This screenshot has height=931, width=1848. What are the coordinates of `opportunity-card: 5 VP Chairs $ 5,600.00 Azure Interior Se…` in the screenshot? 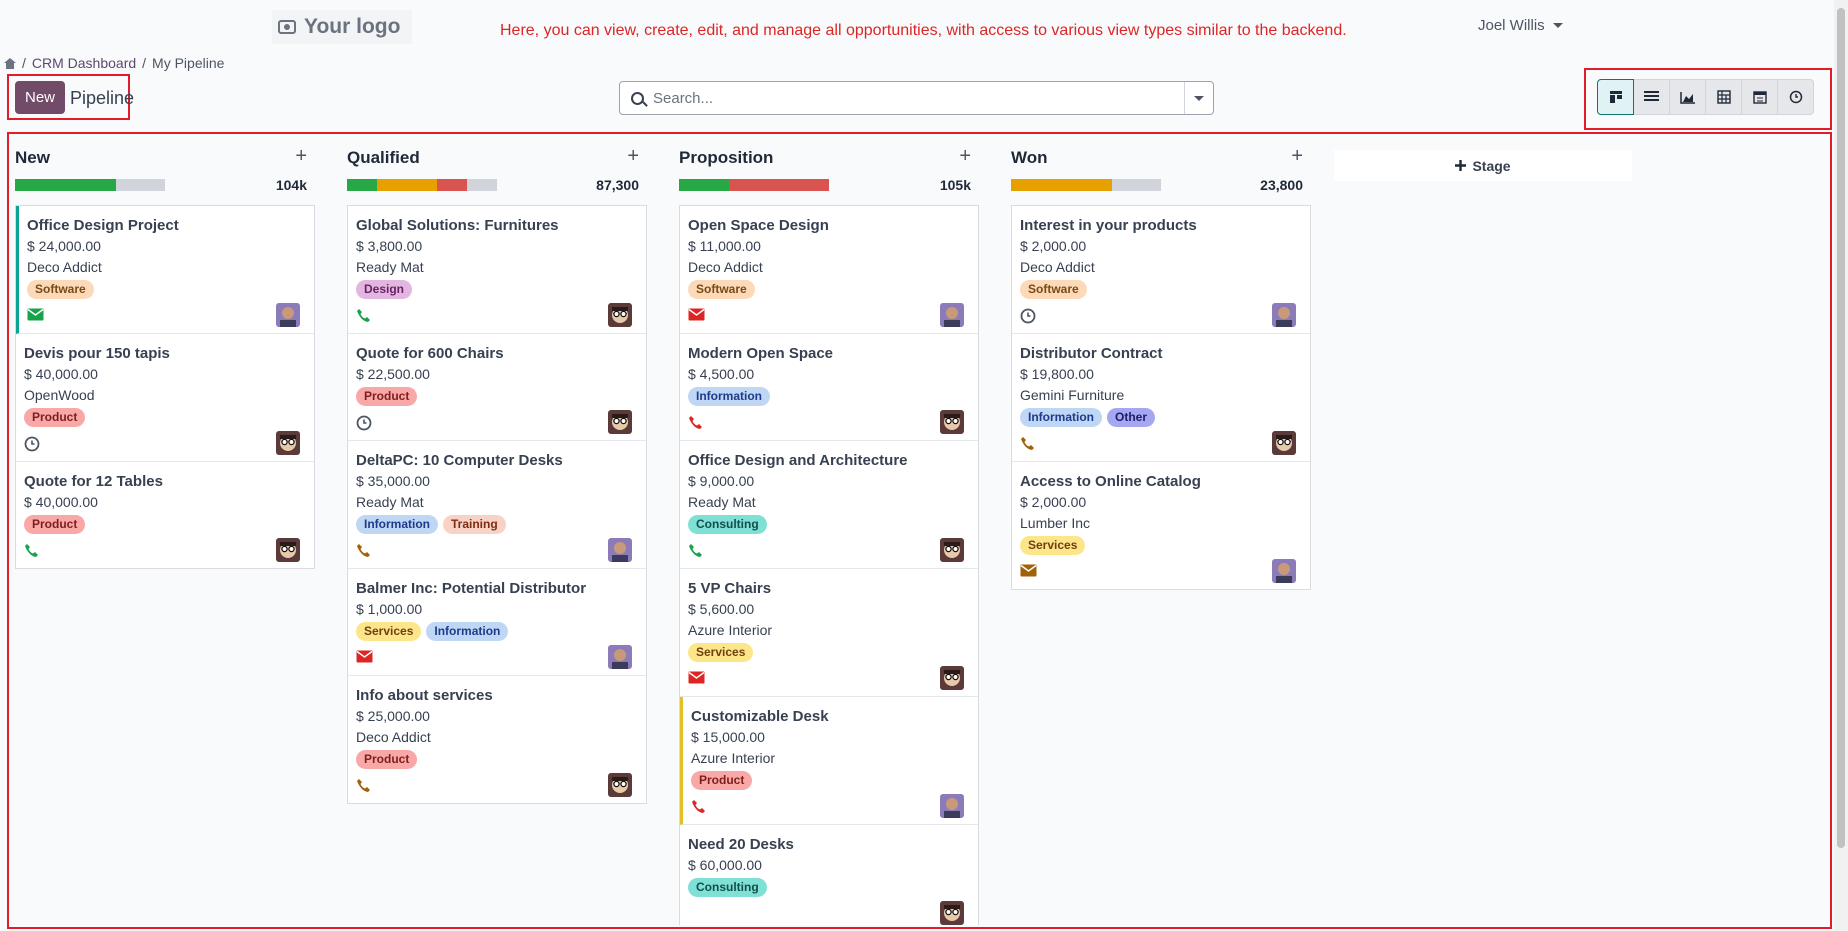 It's located at (829, 633).